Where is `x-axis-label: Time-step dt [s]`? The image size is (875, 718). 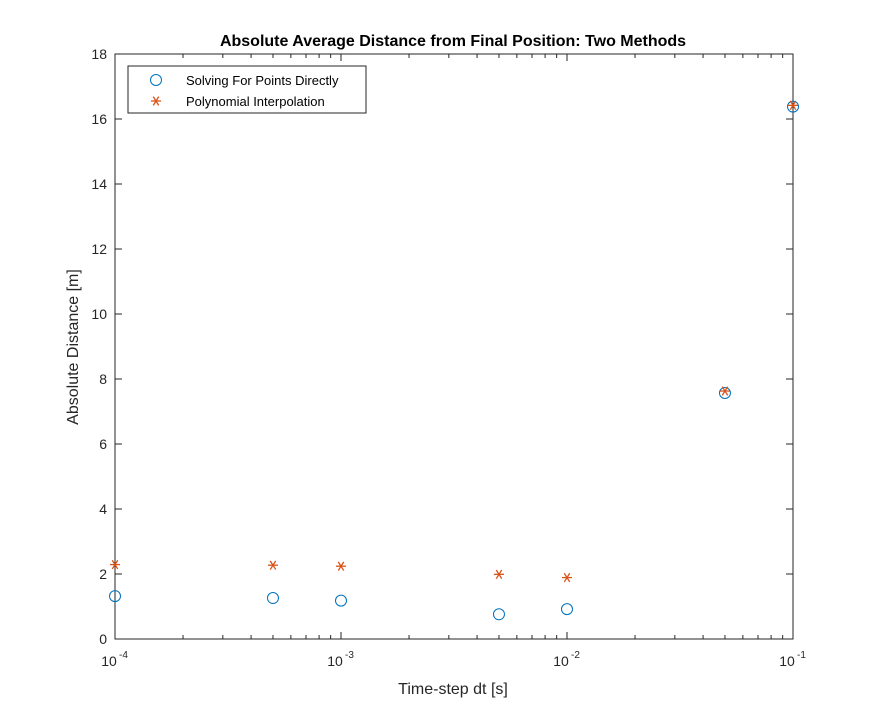 x-axis-label: Time-step dt [s] is located at coordinates (453, 689).